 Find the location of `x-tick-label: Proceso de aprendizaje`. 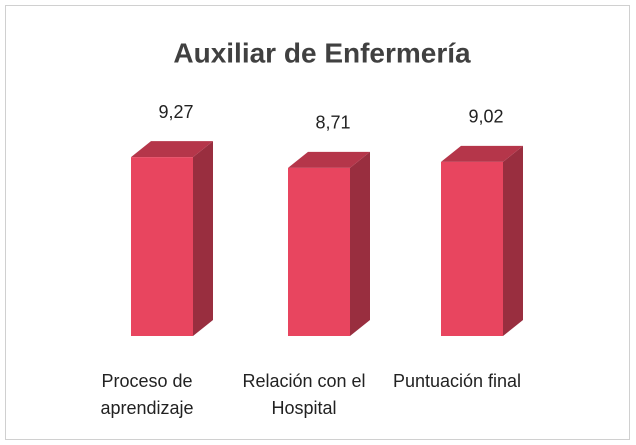

x-tick-label: Proceso de aprendizaje is located at coordinates (147, 394).